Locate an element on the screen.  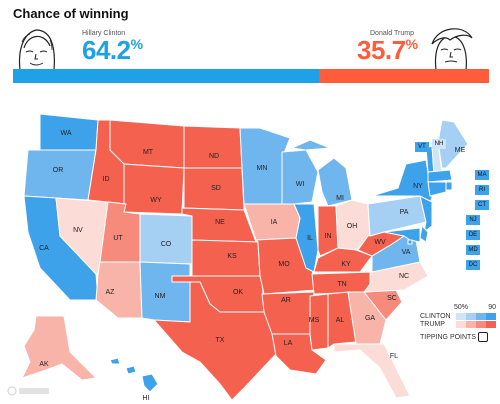
legend-swatch-r4 is located at coordinates (491, 324).